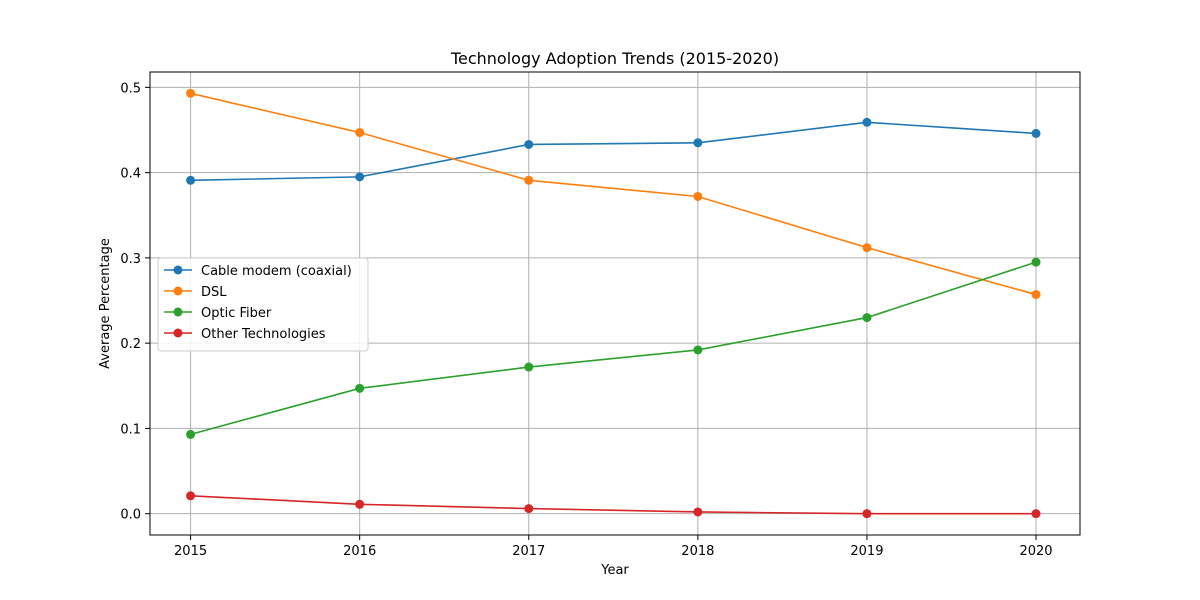  I want to click on y-tick-label: 0.2, so click(130, 344).